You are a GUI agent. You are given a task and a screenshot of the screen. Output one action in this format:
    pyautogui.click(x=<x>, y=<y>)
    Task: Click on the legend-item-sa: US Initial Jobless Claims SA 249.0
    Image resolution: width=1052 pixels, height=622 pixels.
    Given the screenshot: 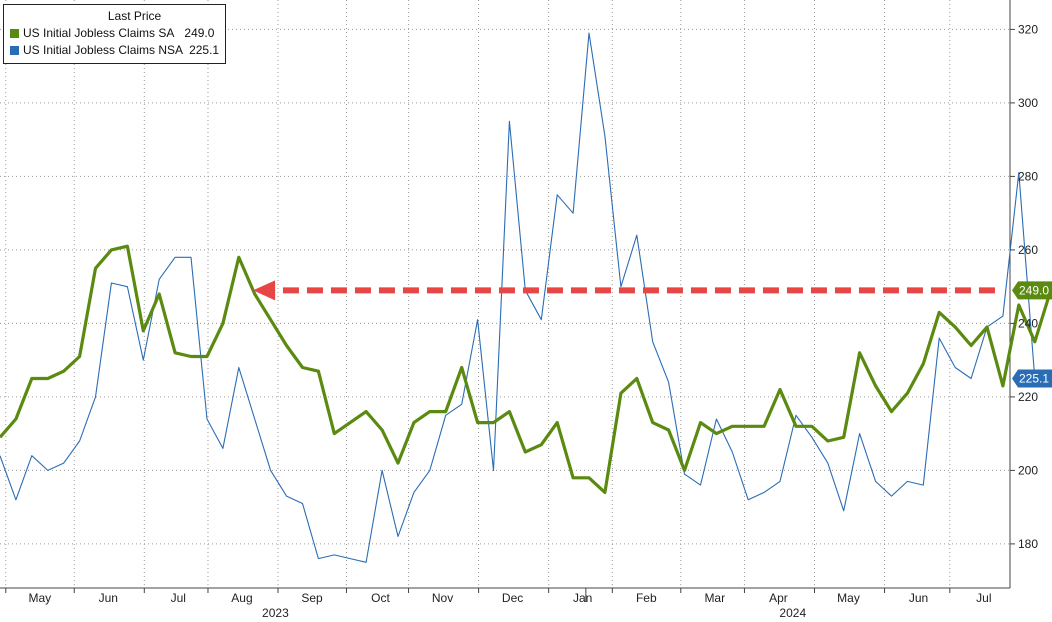 What is the action you would take?
    pyautogui.click(x=114, y=33)
    